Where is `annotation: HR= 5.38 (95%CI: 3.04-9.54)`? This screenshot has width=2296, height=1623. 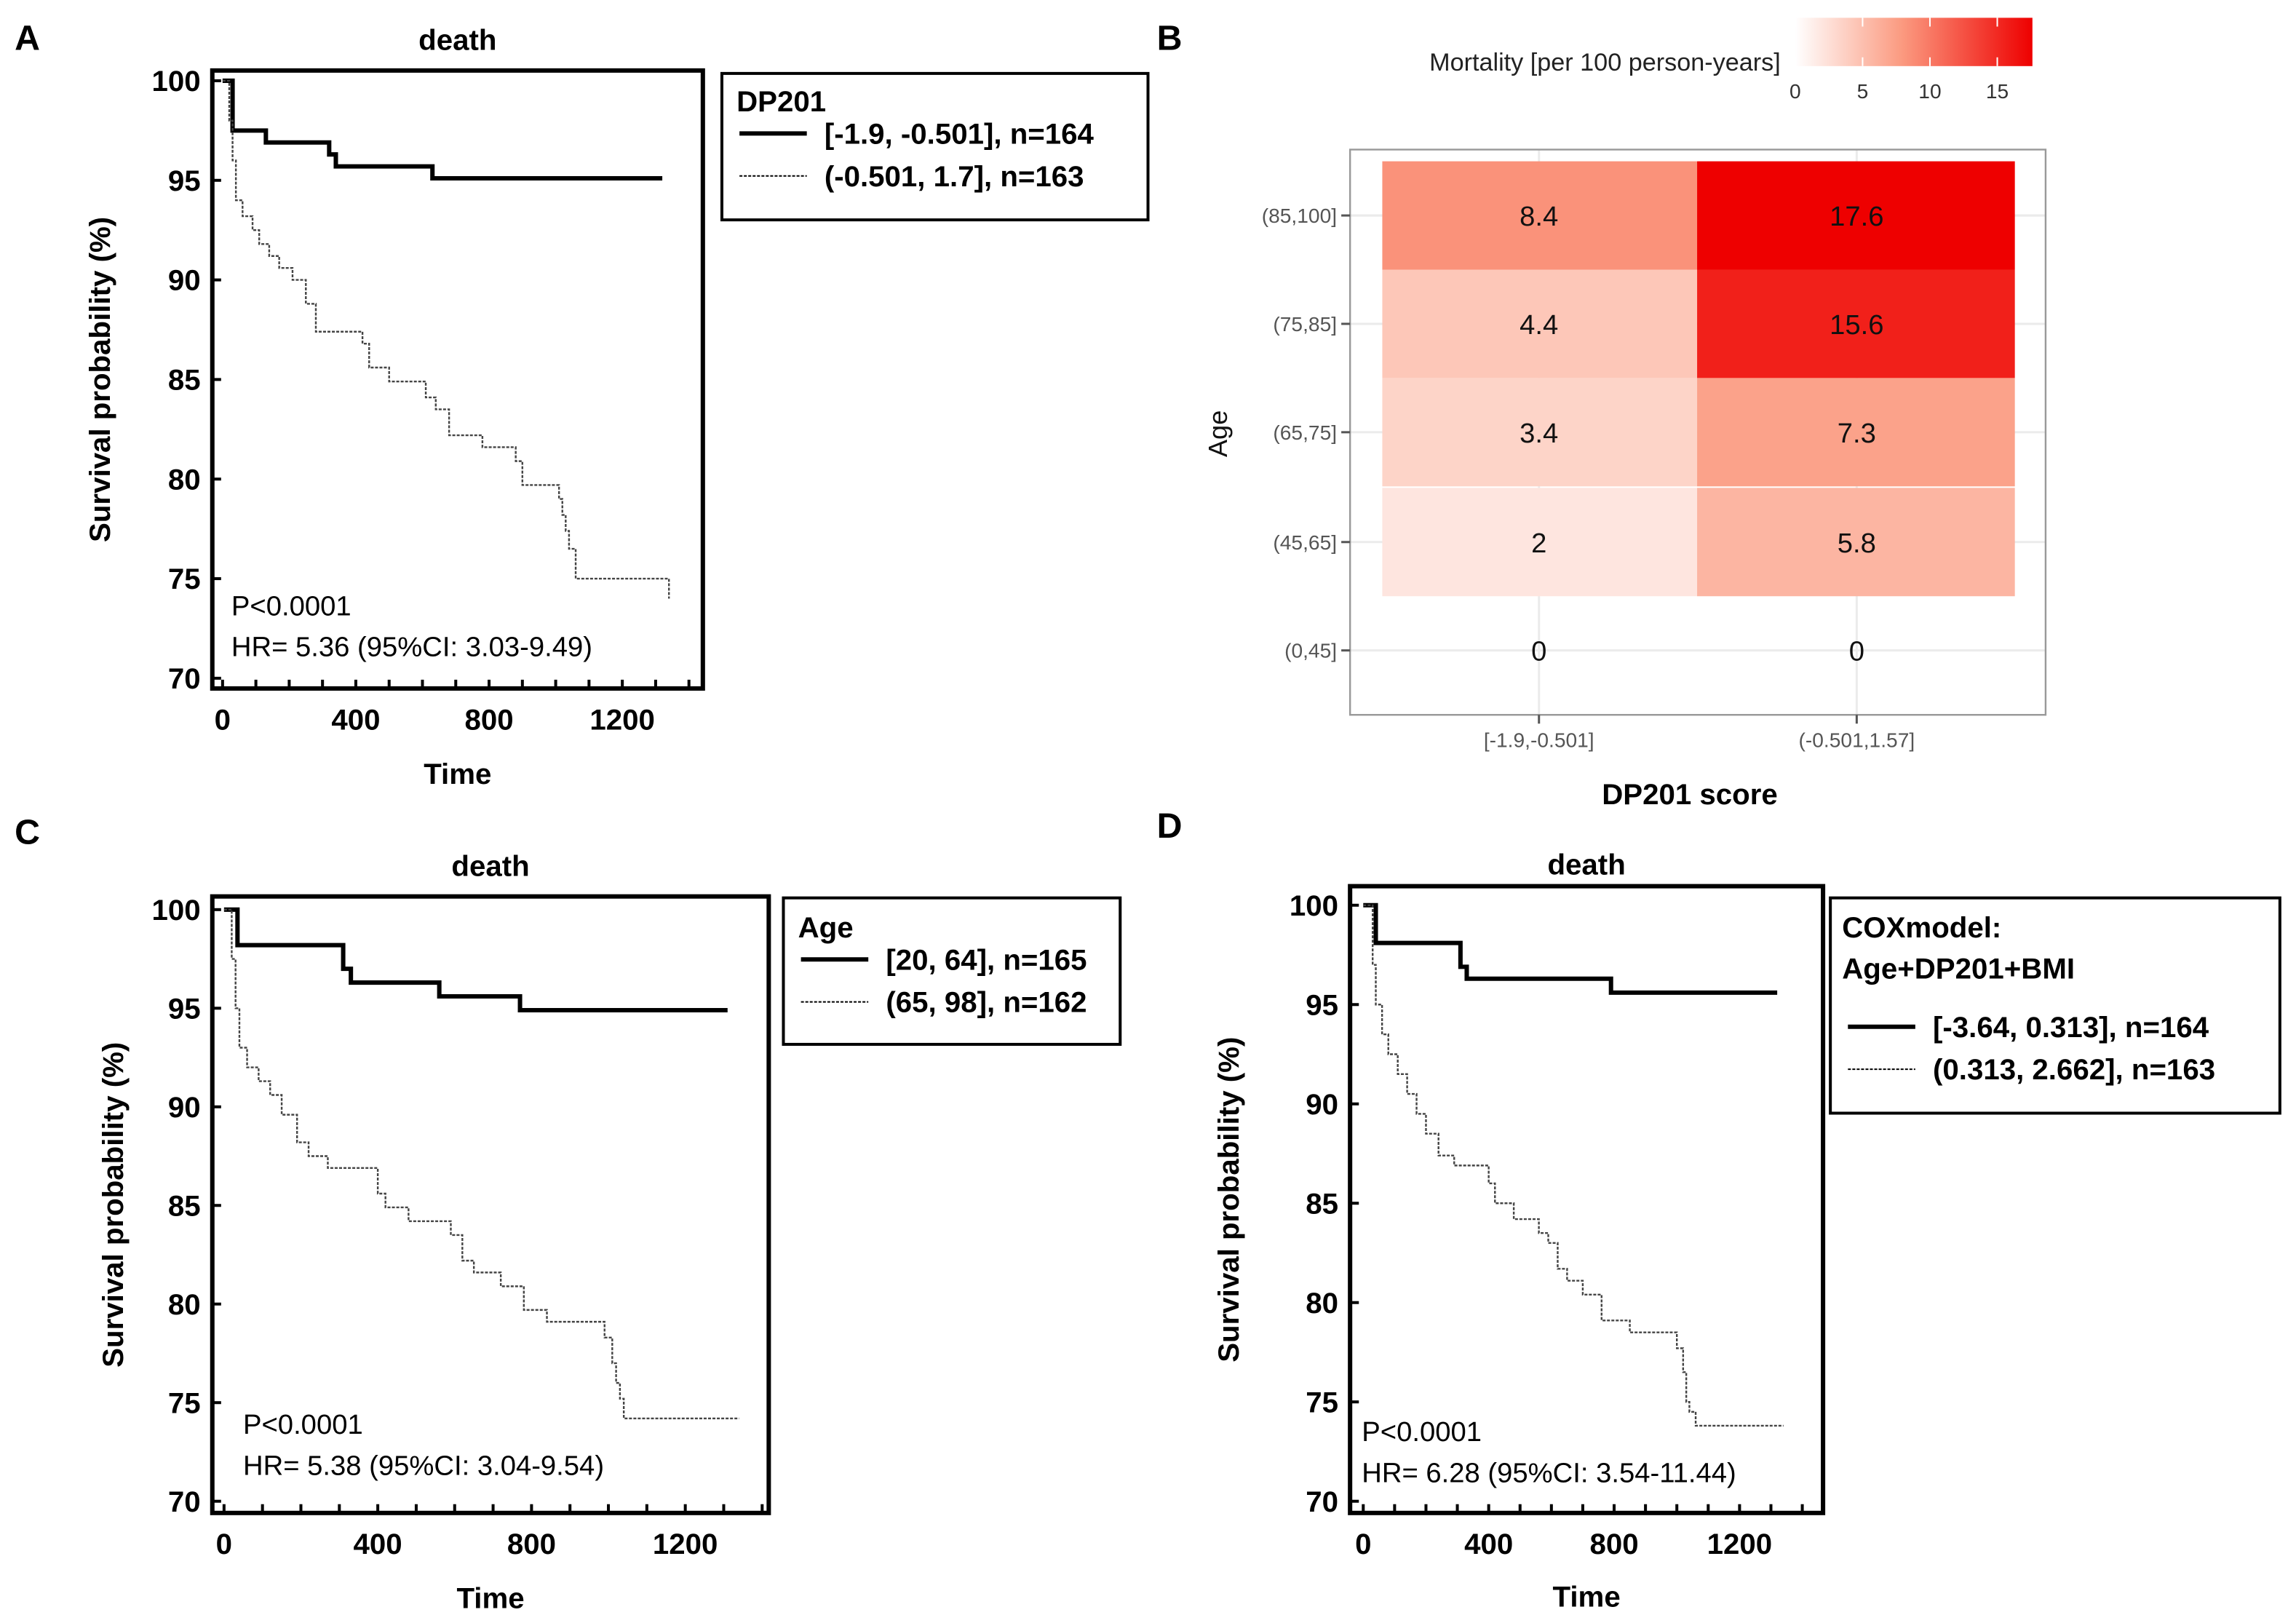 annotation: HR= 5.38 (95%CI: 3.04-9.54) is located at coordinates (423, 1465).